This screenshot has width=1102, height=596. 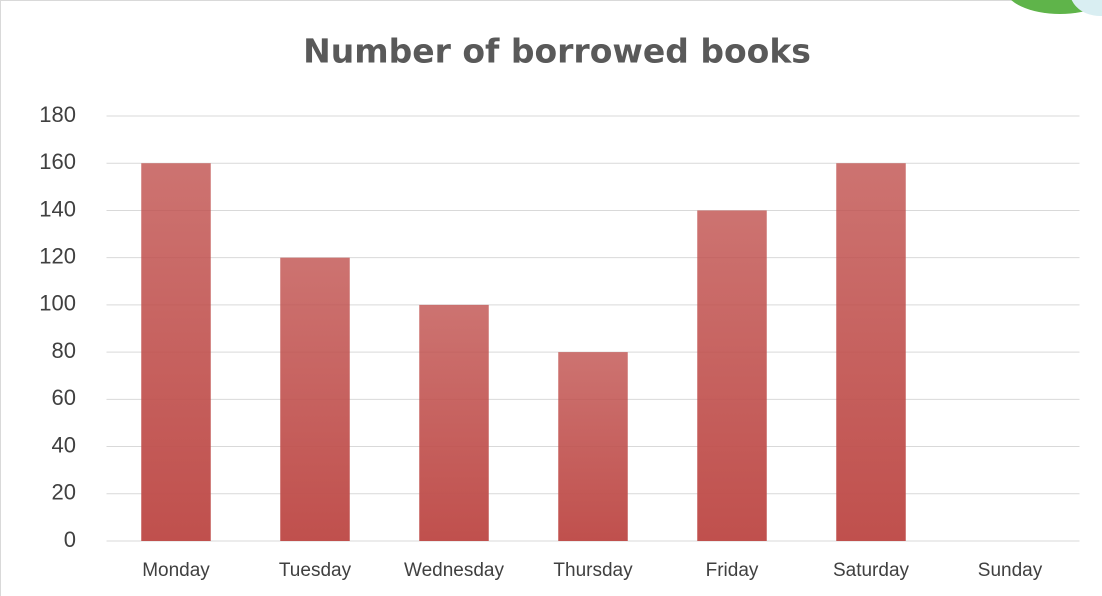 I want to click on x-tick-label: Wednesday, so click(x=454, y=570).